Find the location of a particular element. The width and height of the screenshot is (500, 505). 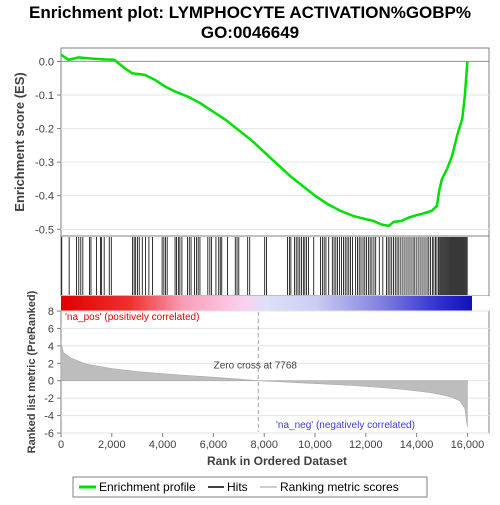

es-y-tick-label: -0.1 is located at coordinates (44, 96).